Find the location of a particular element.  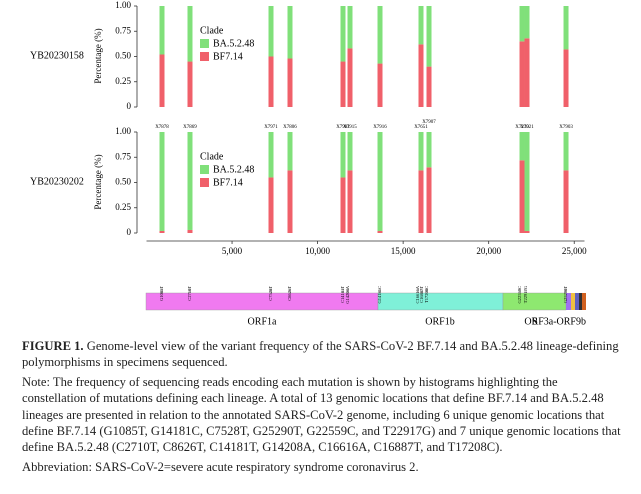

site-label: C8626T is located at coordinates (289, 293).